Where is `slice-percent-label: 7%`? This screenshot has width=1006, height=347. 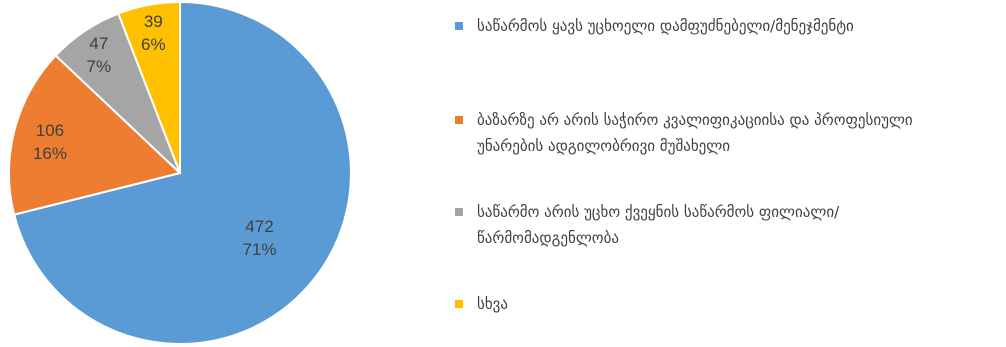
slice-percent-label: 7% is located at coordinates (99, 66).